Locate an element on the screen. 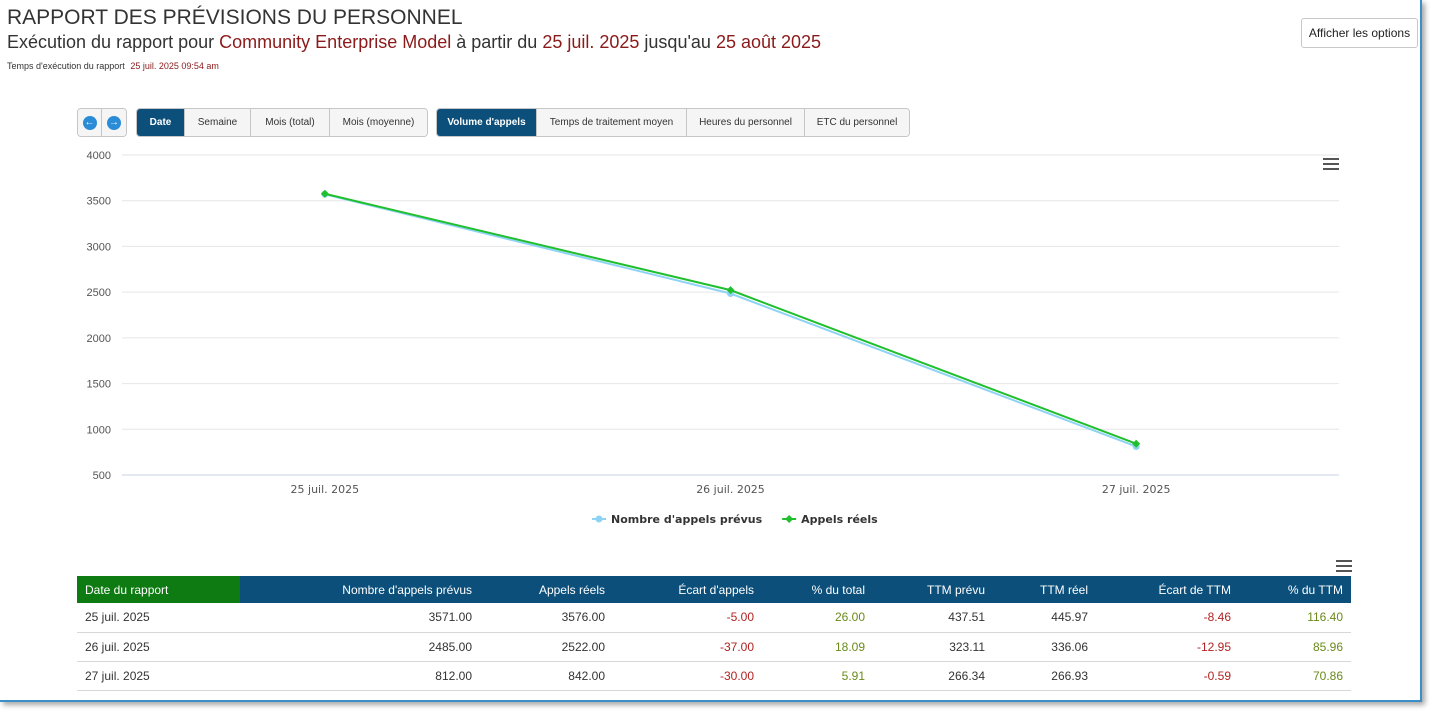 This screenshot has height=713, width=1434. legend-label: Appels réels is located at coordinates (839, 519).